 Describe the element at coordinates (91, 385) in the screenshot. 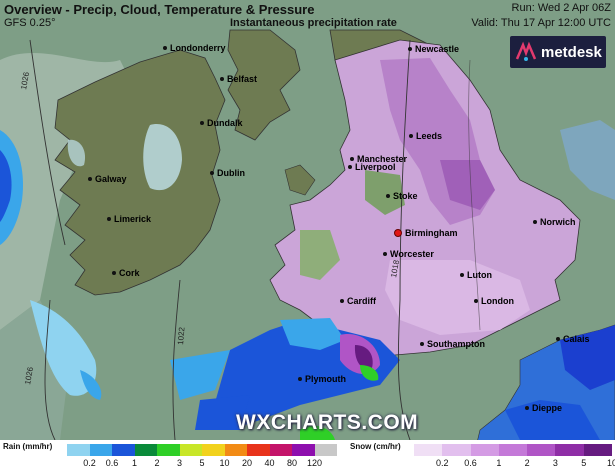

I see `rain-patch-southwest` at that location.